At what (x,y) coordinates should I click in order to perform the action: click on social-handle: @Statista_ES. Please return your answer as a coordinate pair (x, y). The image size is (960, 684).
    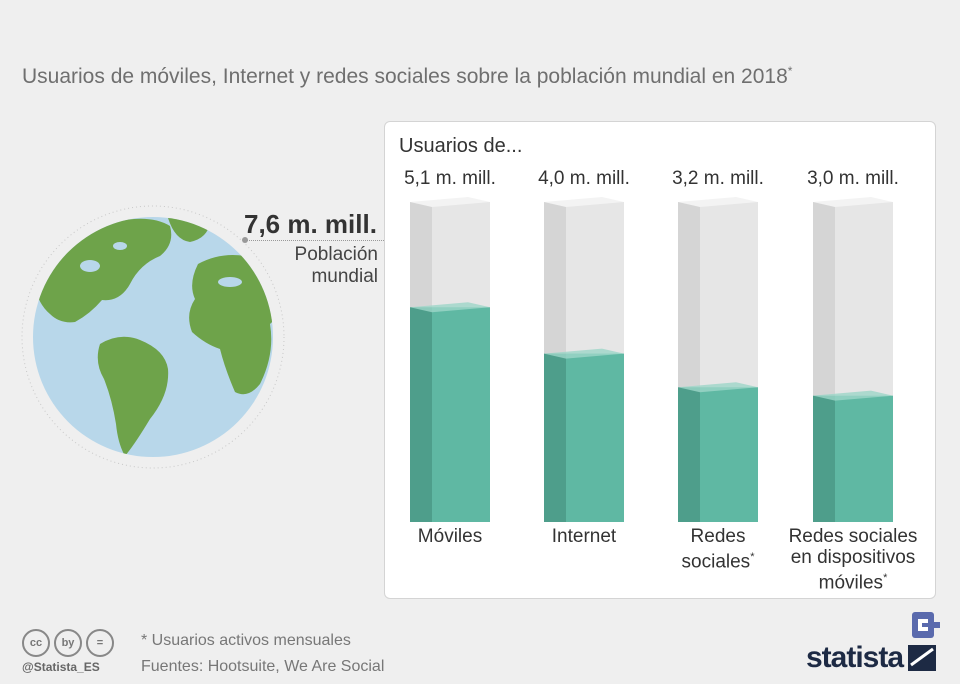
    Looking at the image, I should click on (61, 667).